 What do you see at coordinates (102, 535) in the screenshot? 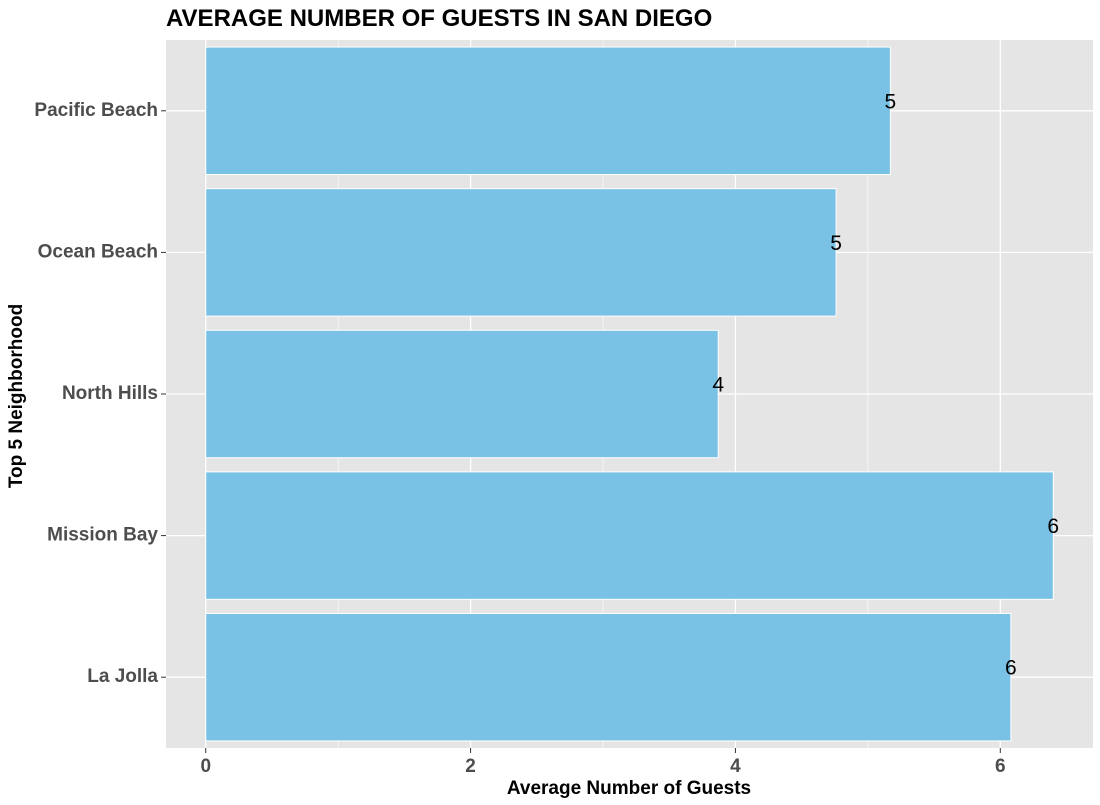
I see `y-tick-label: Mission Bay` at bounding box center [102, 535].